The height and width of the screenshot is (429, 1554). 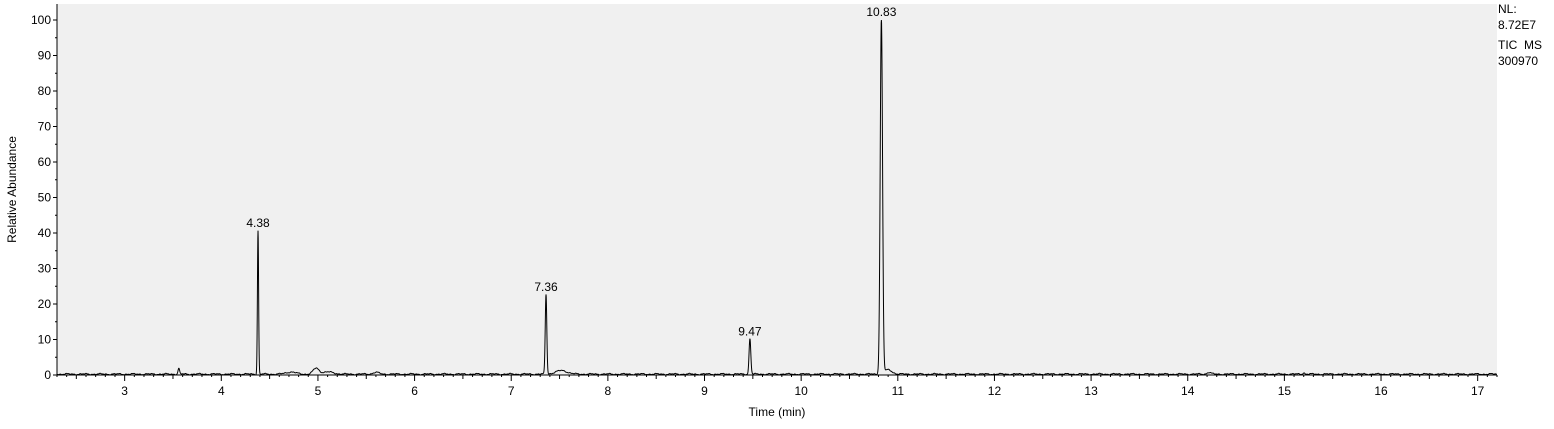 I want to click on y-axis-label: Relative Abundance, so click(x=12, y=189).